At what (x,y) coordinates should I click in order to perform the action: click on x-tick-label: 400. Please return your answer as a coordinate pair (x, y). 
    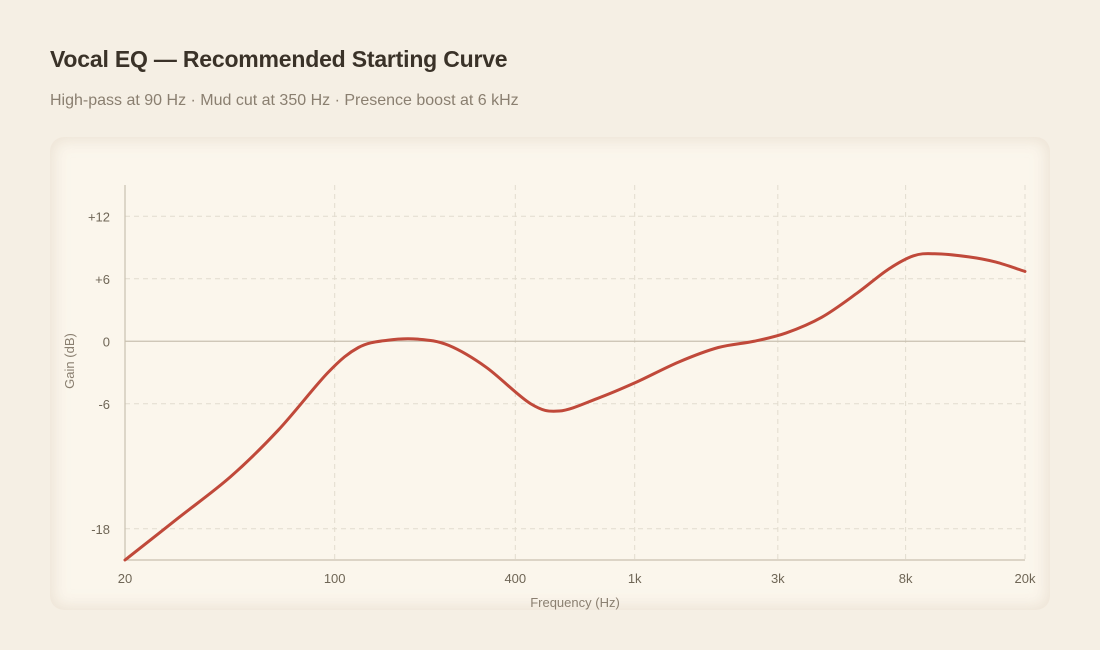
    Looking at the image, I should click on (515, 578).